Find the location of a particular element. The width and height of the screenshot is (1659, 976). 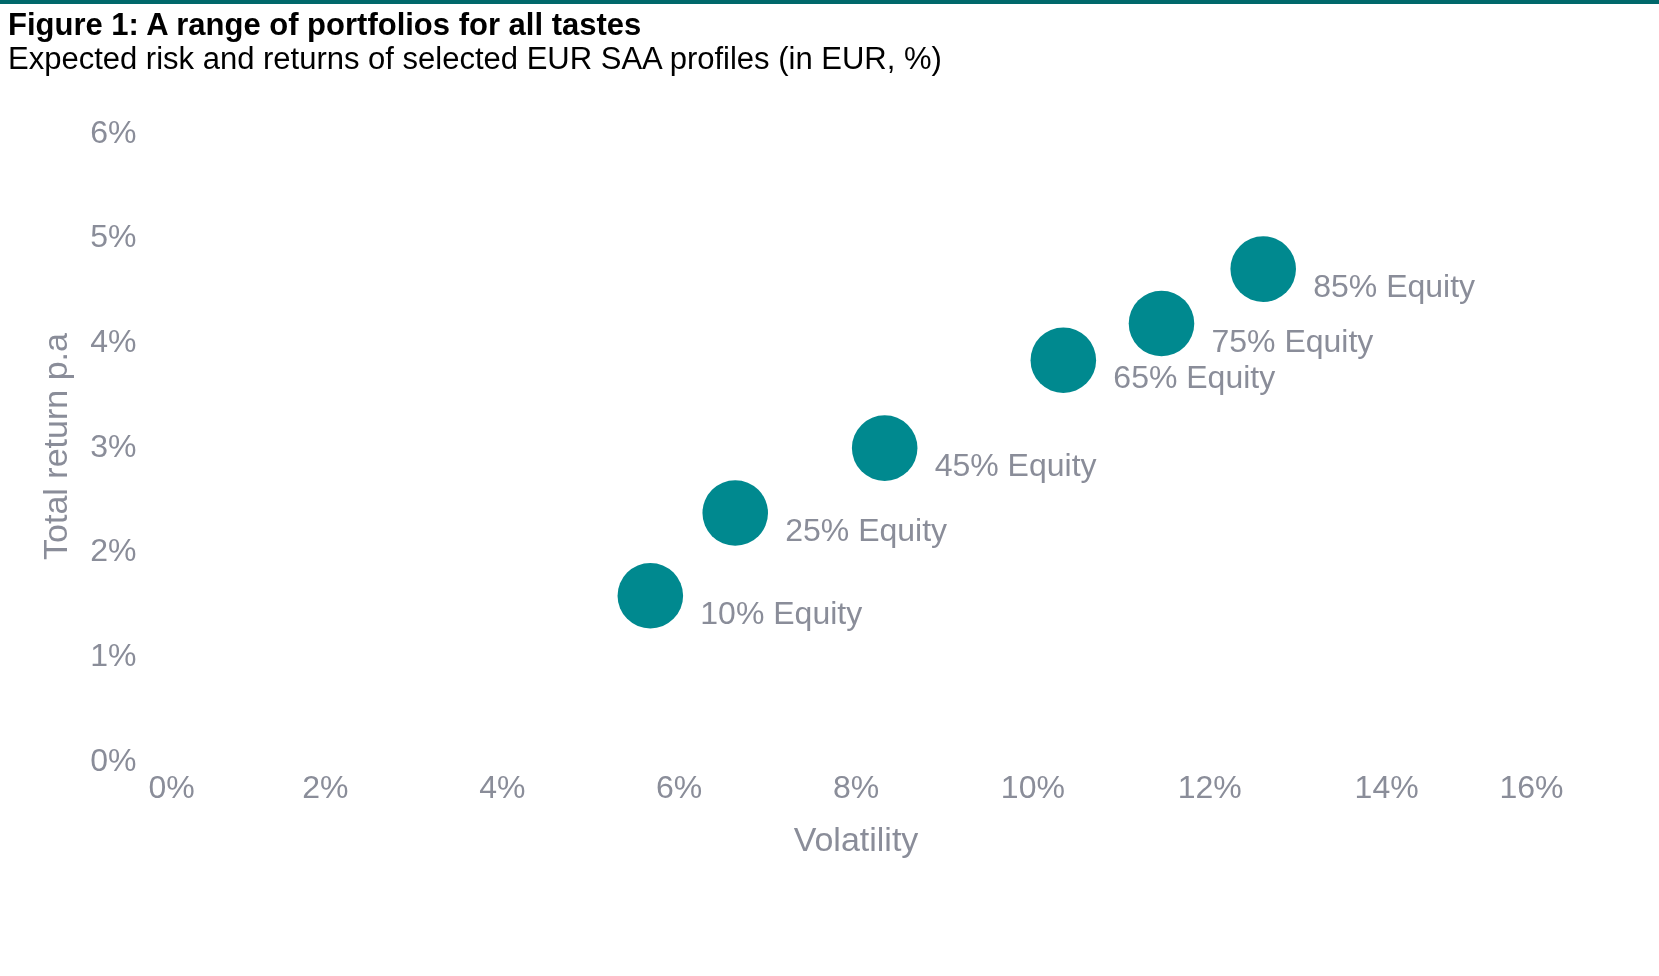

chart-title: Figure 1: A range of portfolios for all tastes is located at coordinates (325, 24).